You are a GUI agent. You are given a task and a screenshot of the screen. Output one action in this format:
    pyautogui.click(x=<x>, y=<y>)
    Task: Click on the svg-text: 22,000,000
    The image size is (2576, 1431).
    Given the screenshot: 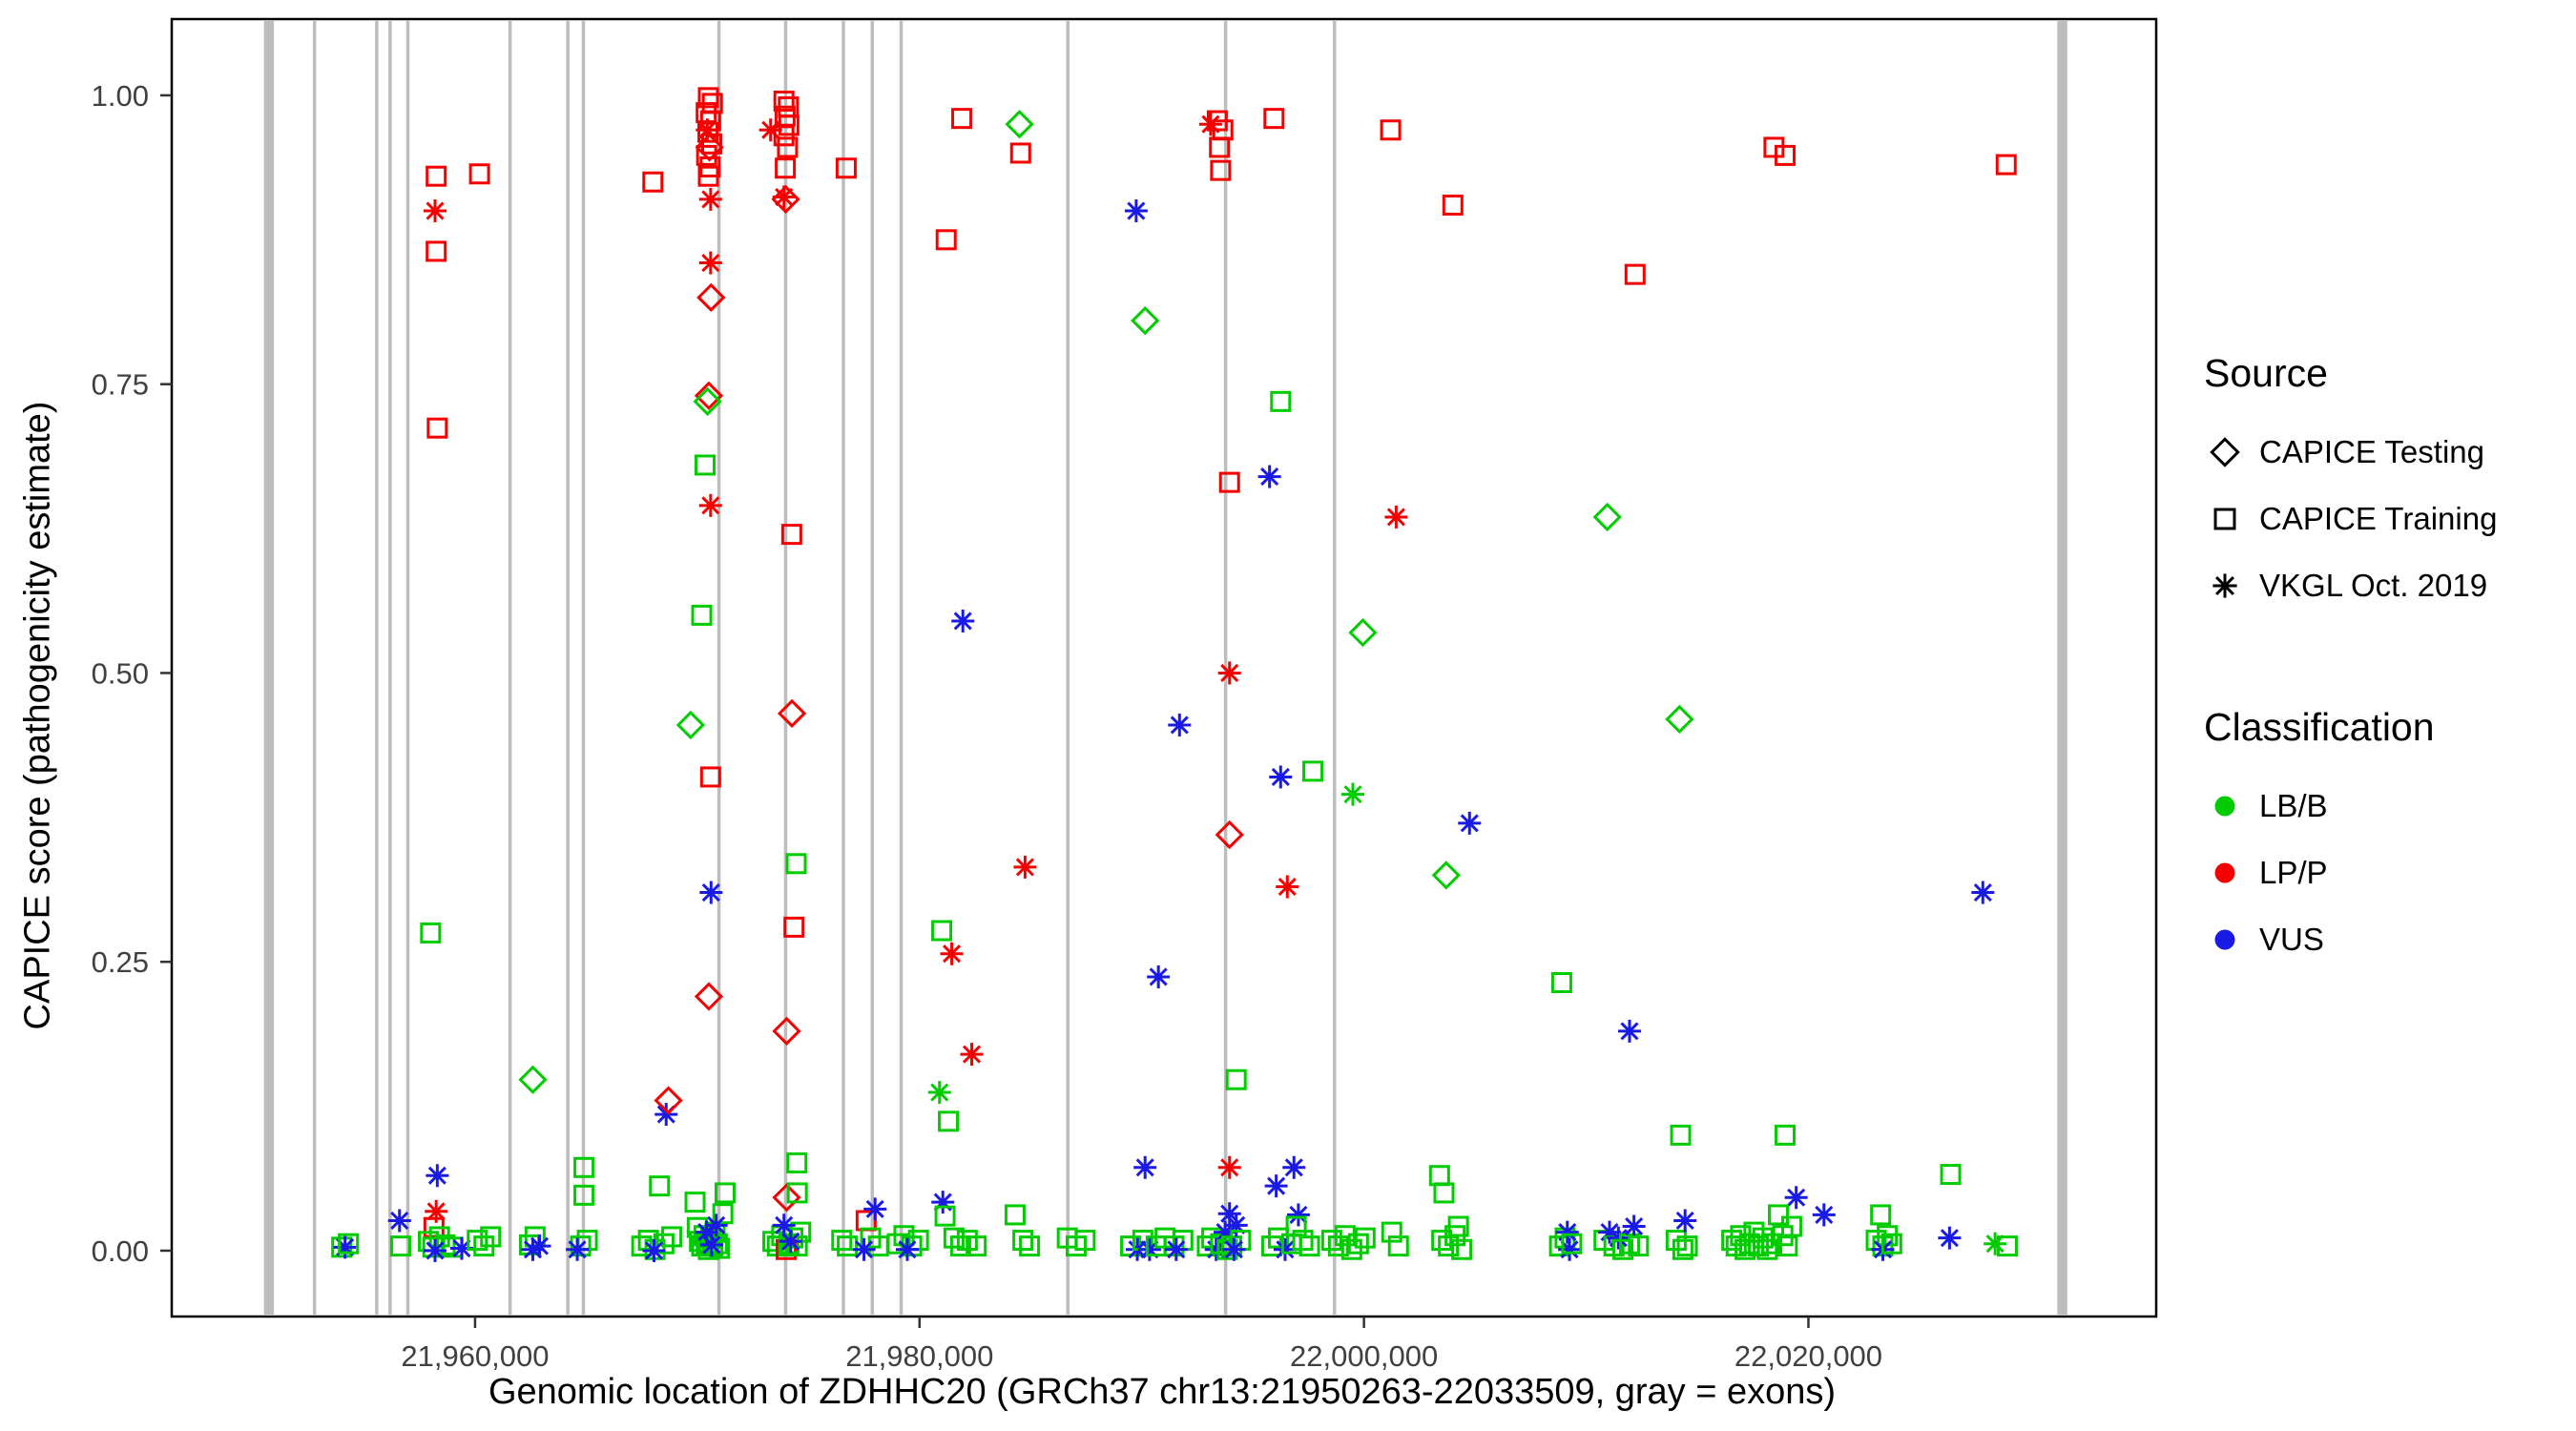 What is the action you would take?
    pyautogui.click(x=1364, y=1356)
    